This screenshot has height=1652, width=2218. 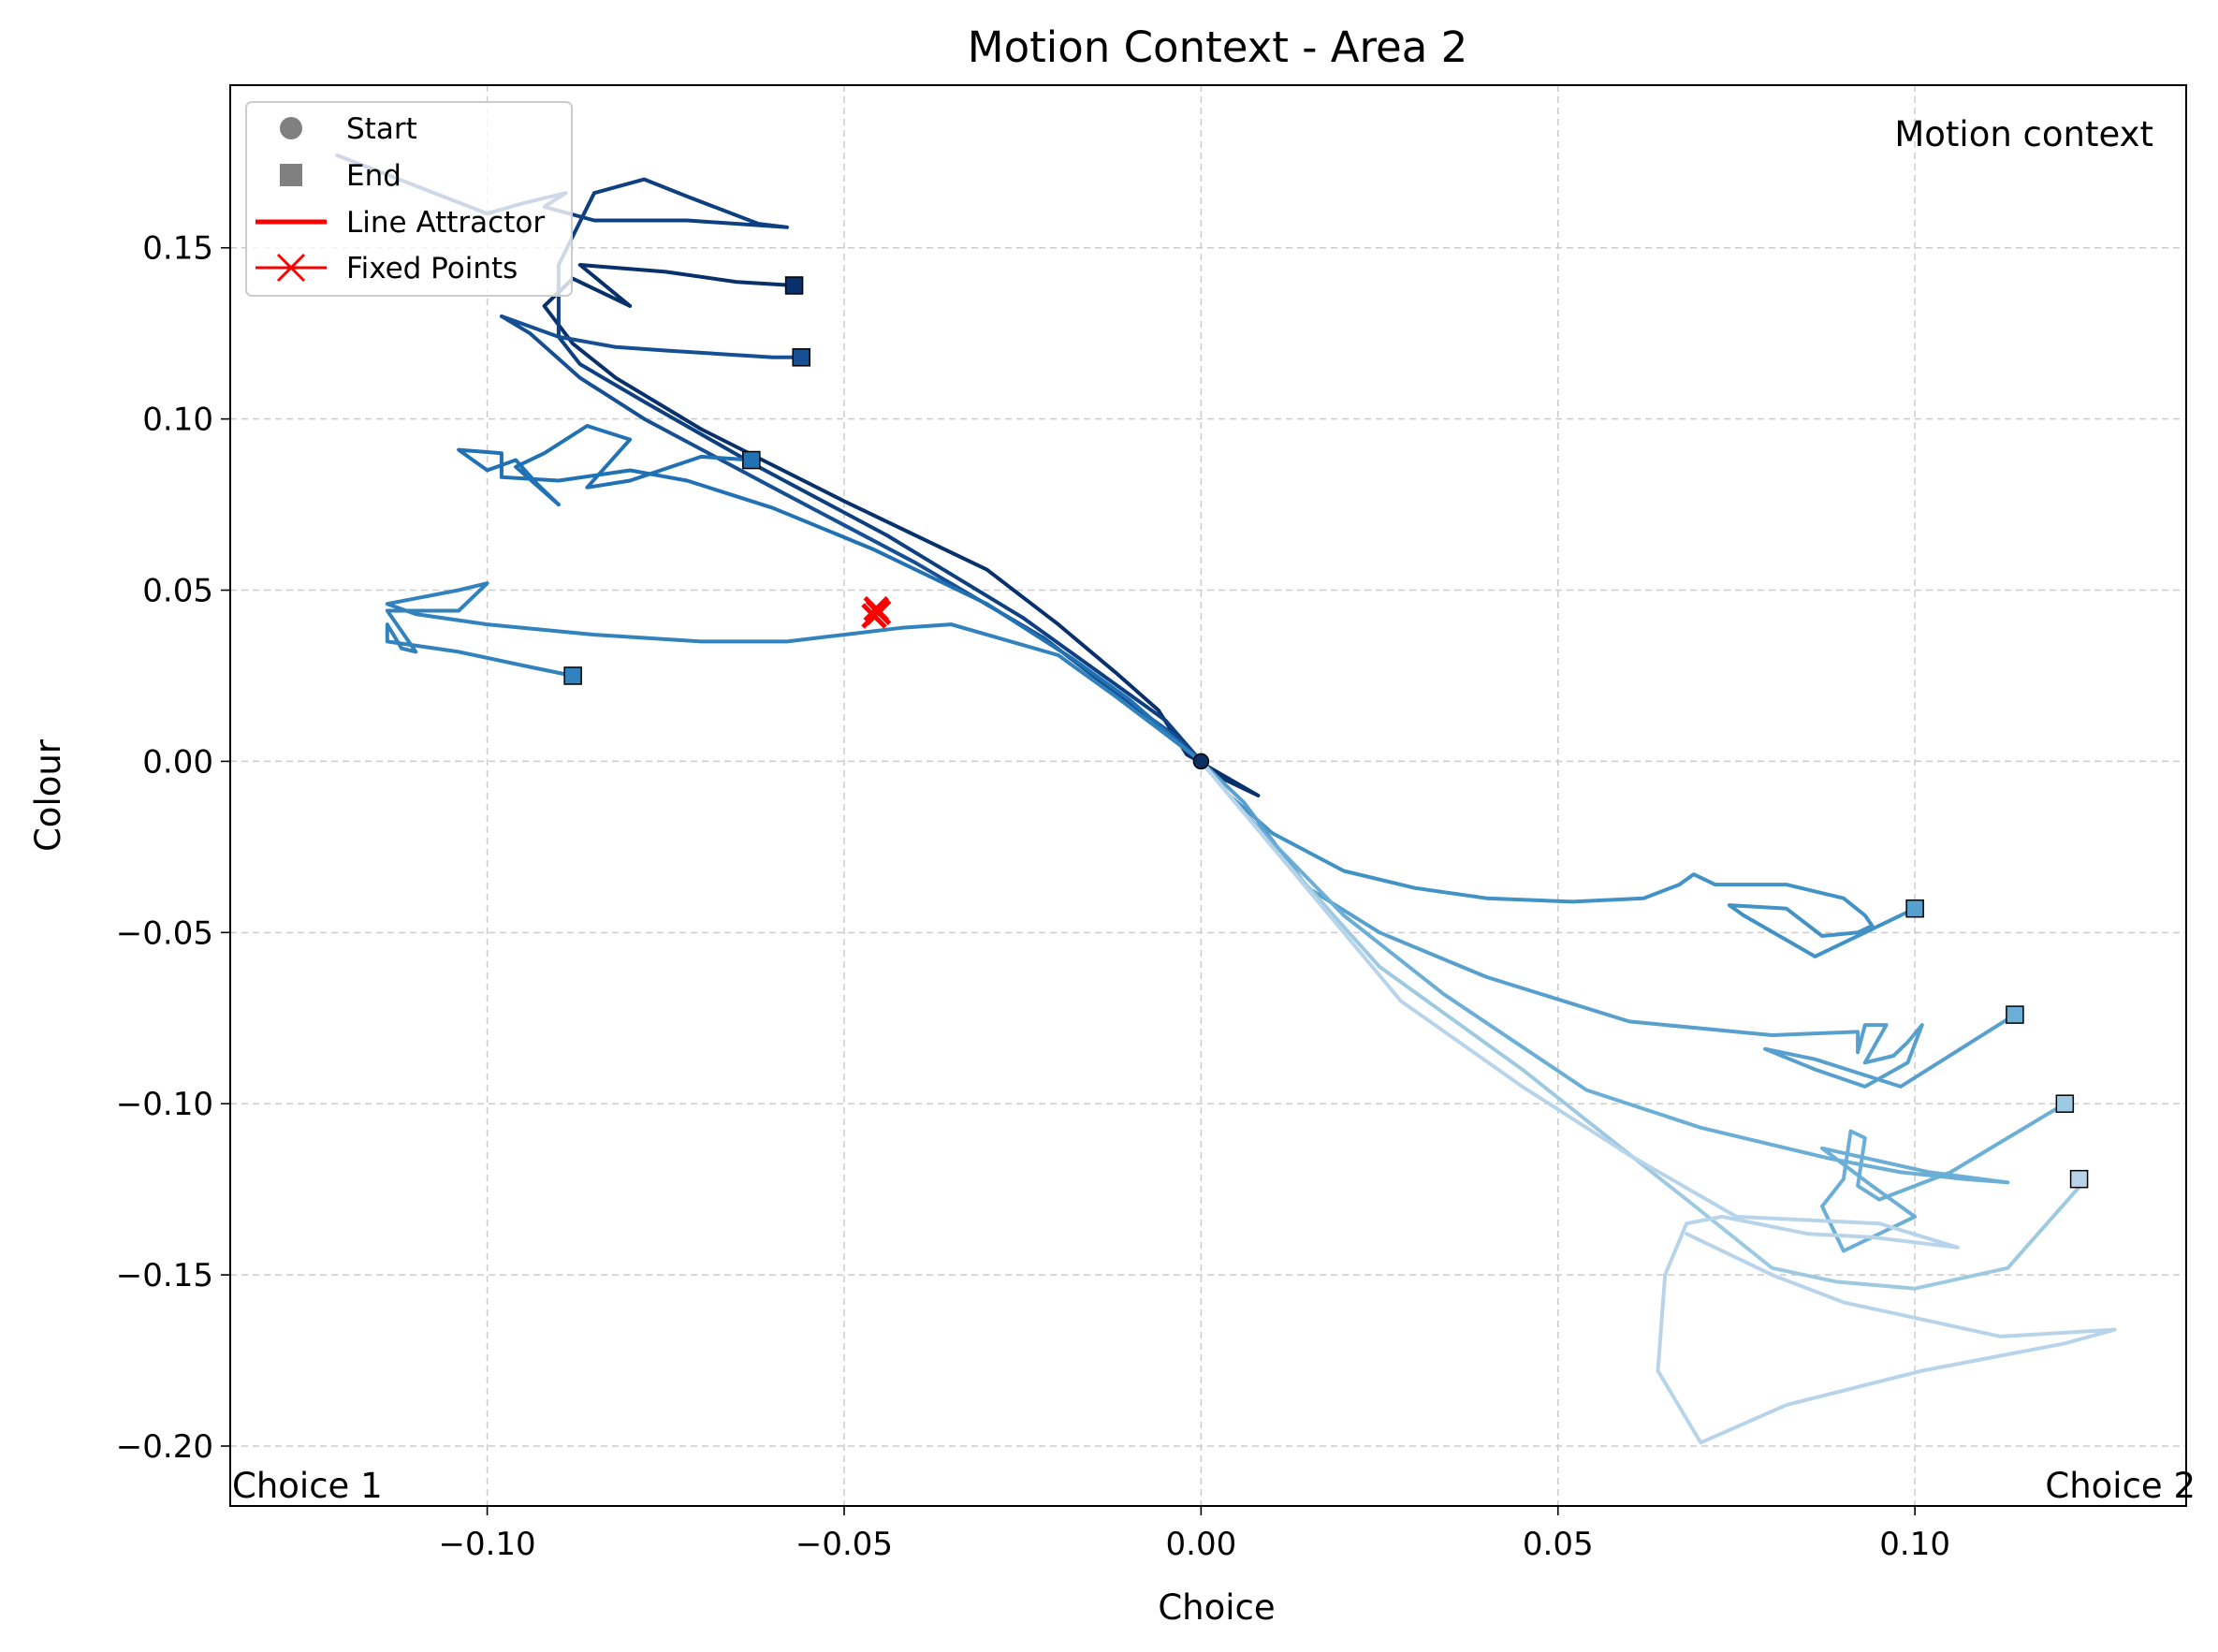 What do you see at coordinates (308, 1486) in the screenshot?
I see `choice-1-label: Choice 1` at bounding box center [308, 1486].